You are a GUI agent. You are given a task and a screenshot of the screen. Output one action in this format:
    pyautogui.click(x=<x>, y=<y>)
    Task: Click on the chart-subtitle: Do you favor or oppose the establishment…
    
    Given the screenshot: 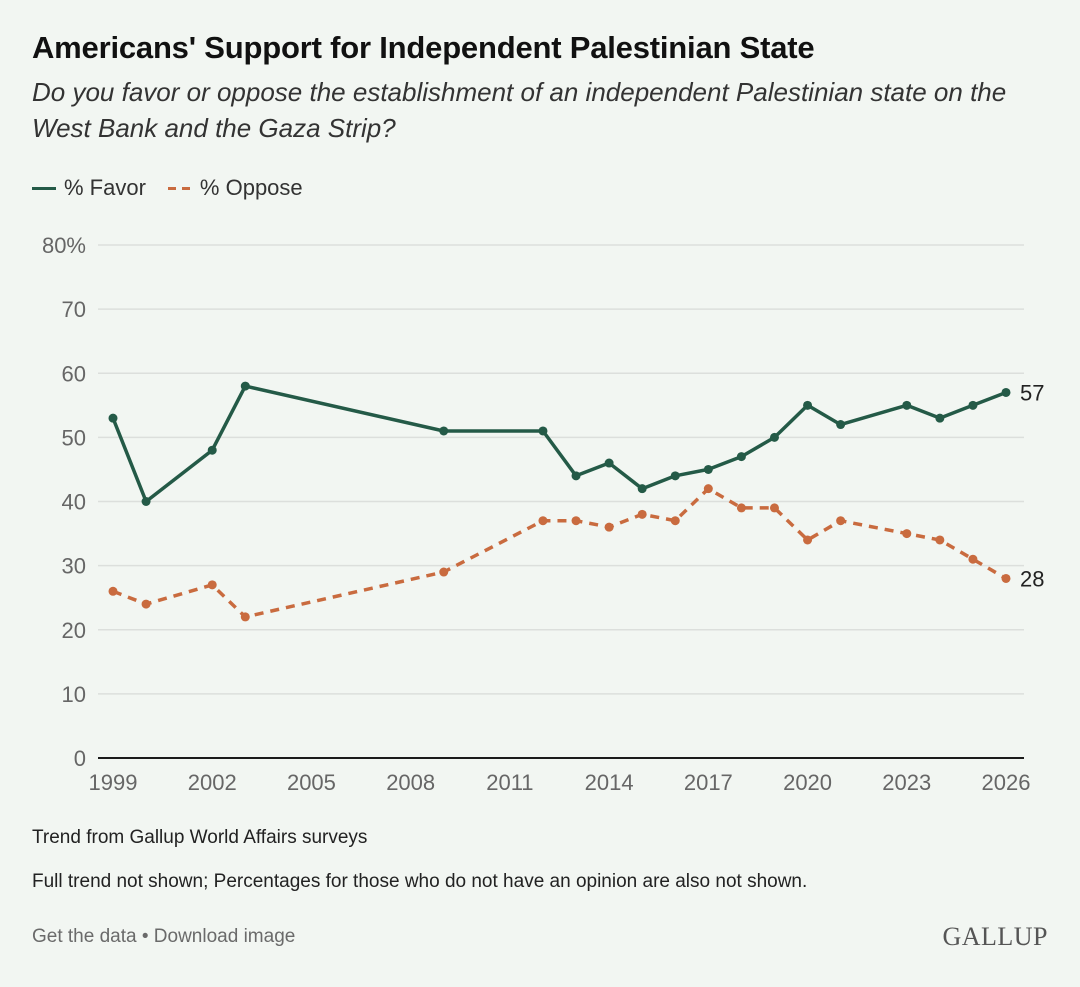 What is the action you would take?
    pyautogui.click(x=519, y=110)
    